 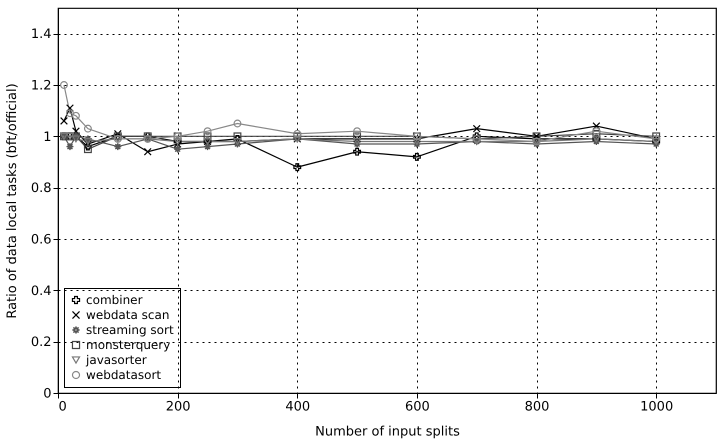 What do you see at coordinates (537, 407) in the screenshot?
I see `x-tick-label: 800` at bounding box center [537, 407].